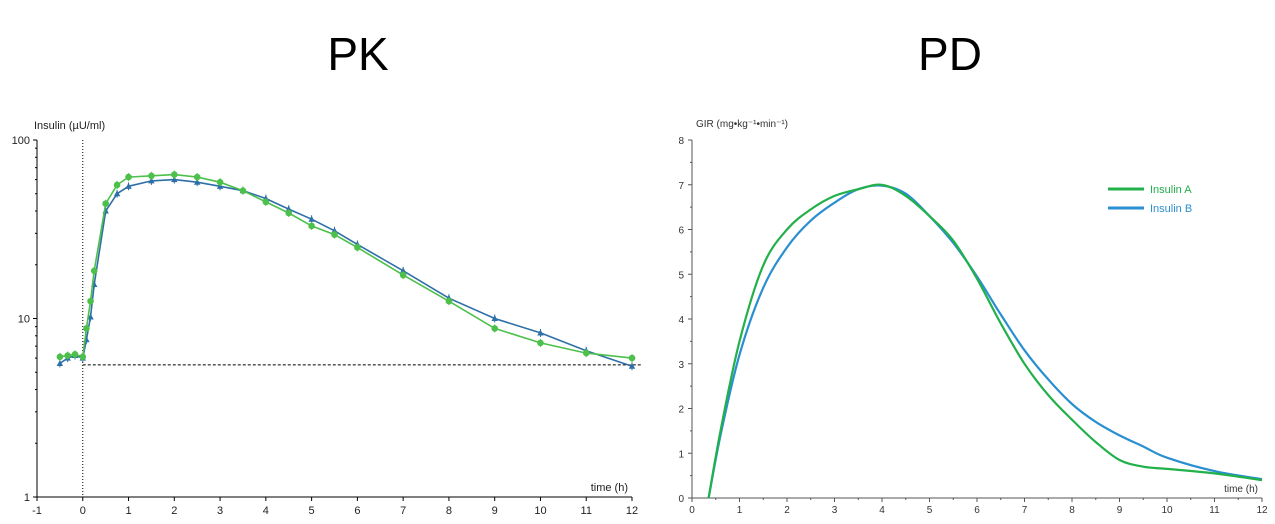  What do you see at coordinates (21, 141) in the screenshot?
I see `pk-y-tick-label: 100` at bounding box center [21, 141].